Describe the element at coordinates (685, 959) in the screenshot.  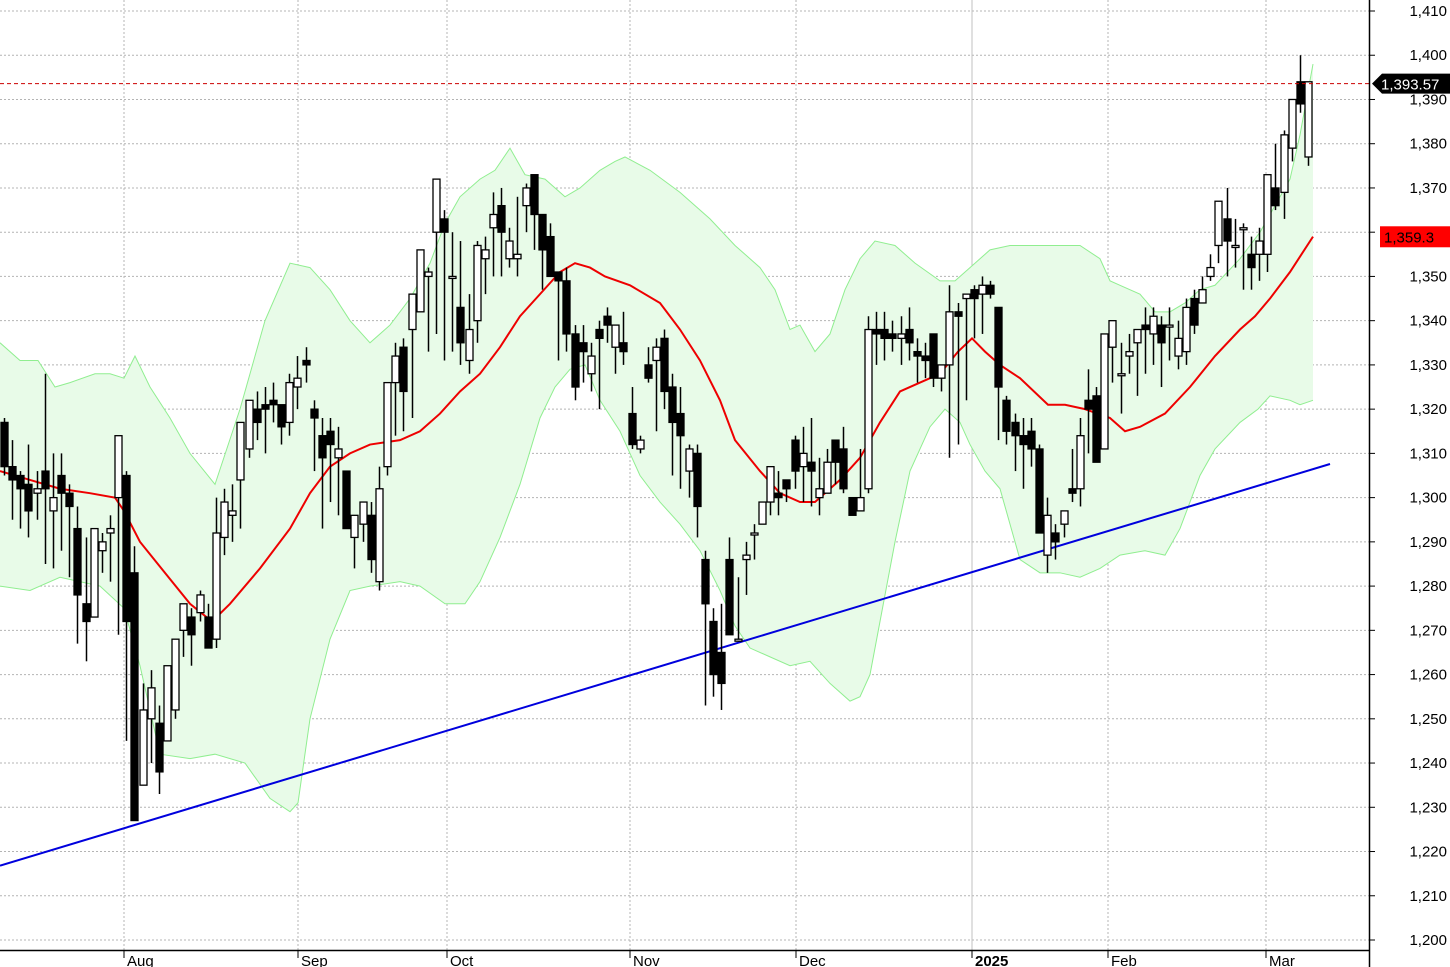
I see `x-axis-background` at that location.